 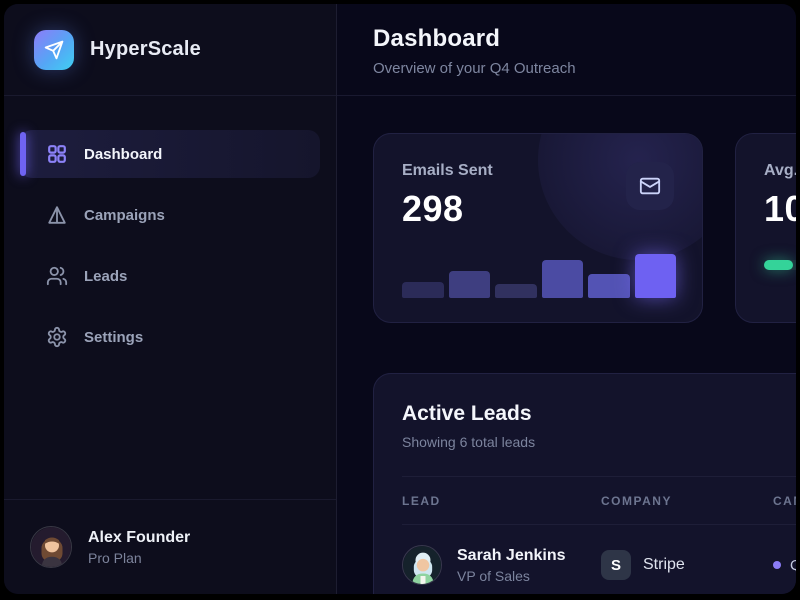 I want to click on sidebar-item-leads: Leads, so click(x=170, y=276).